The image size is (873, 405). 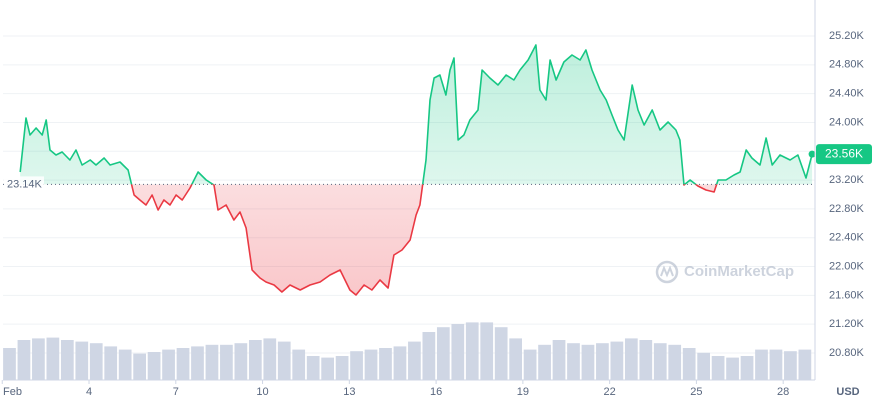 I want to click on current-price-label: 23.56K, so click(x=844, y=153).